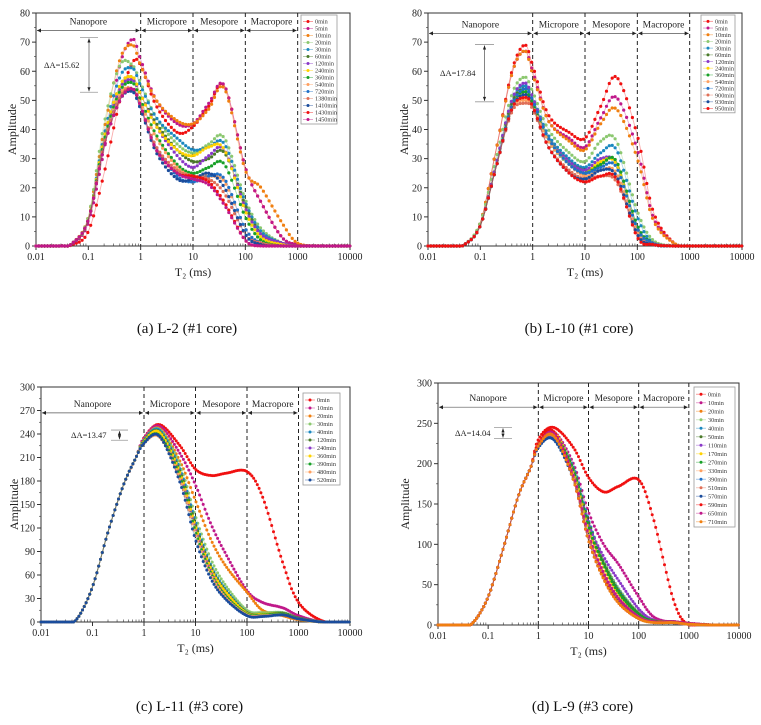 This screenshot has width=761, height=725. Describe the element at coordinates (273, 412) in the screenshot. I see `region-arrow` at that location.